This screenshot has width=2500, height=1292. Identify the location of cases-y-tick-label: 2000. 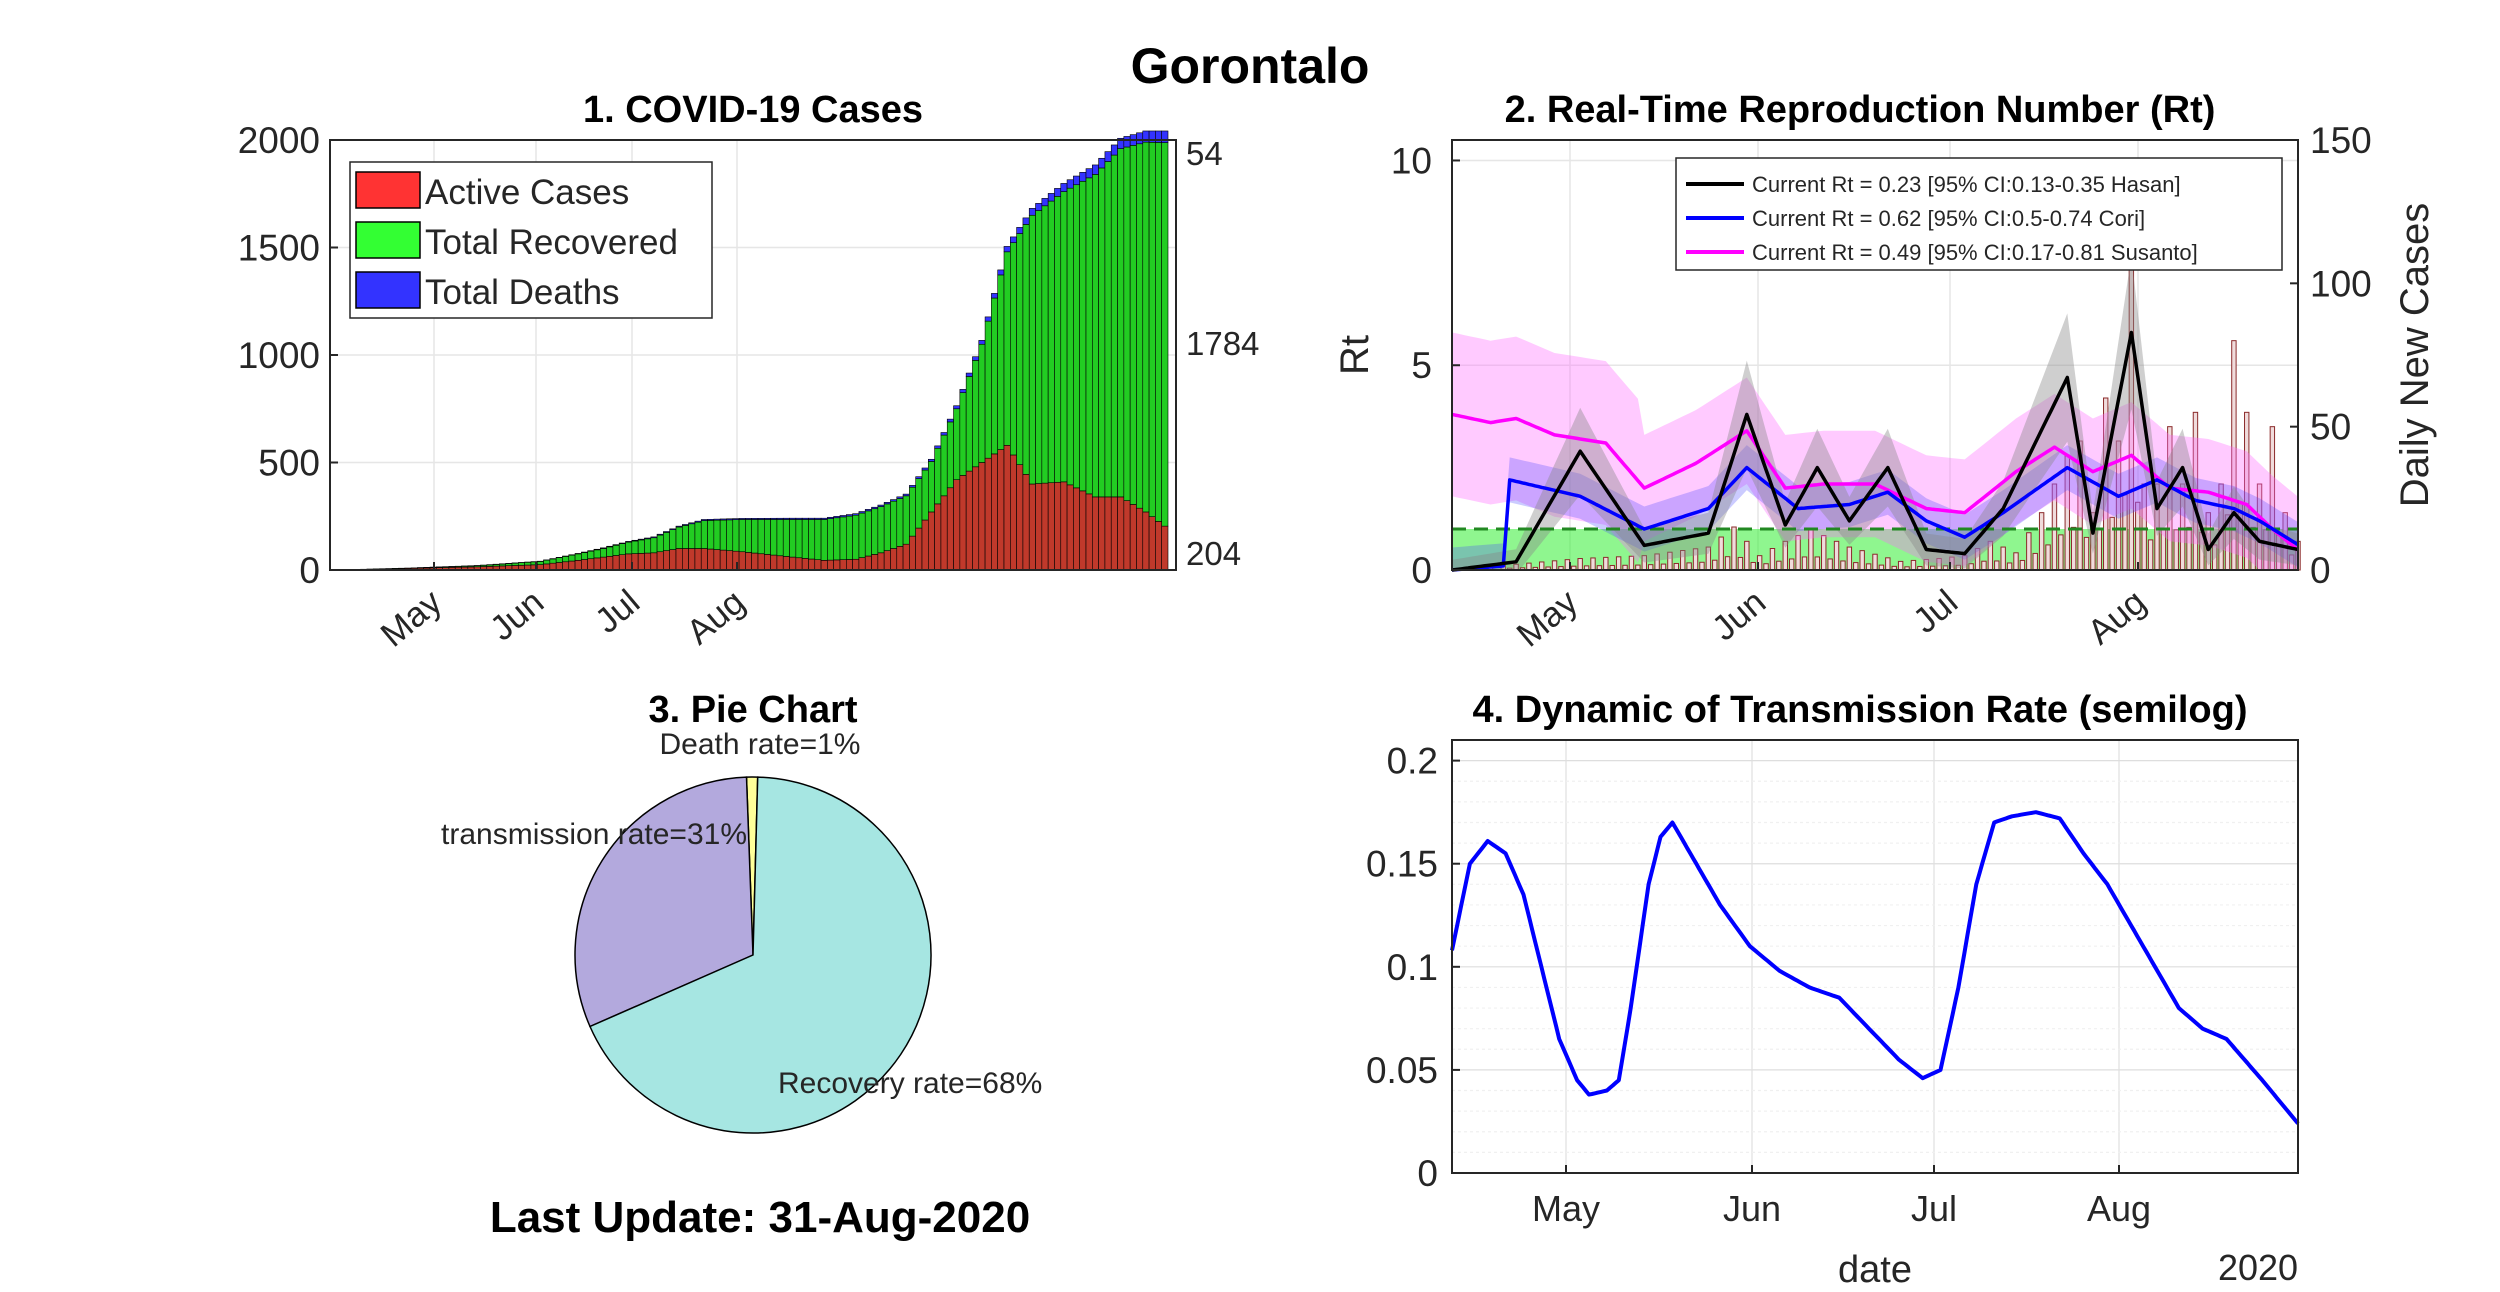
(279, 140).